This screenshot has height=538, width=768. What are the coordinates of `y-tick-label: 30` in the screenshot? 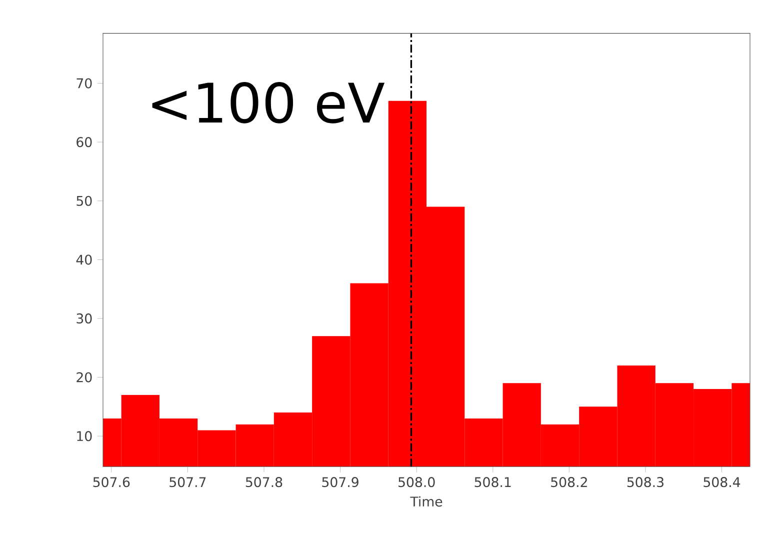 It's located at (84, 318).